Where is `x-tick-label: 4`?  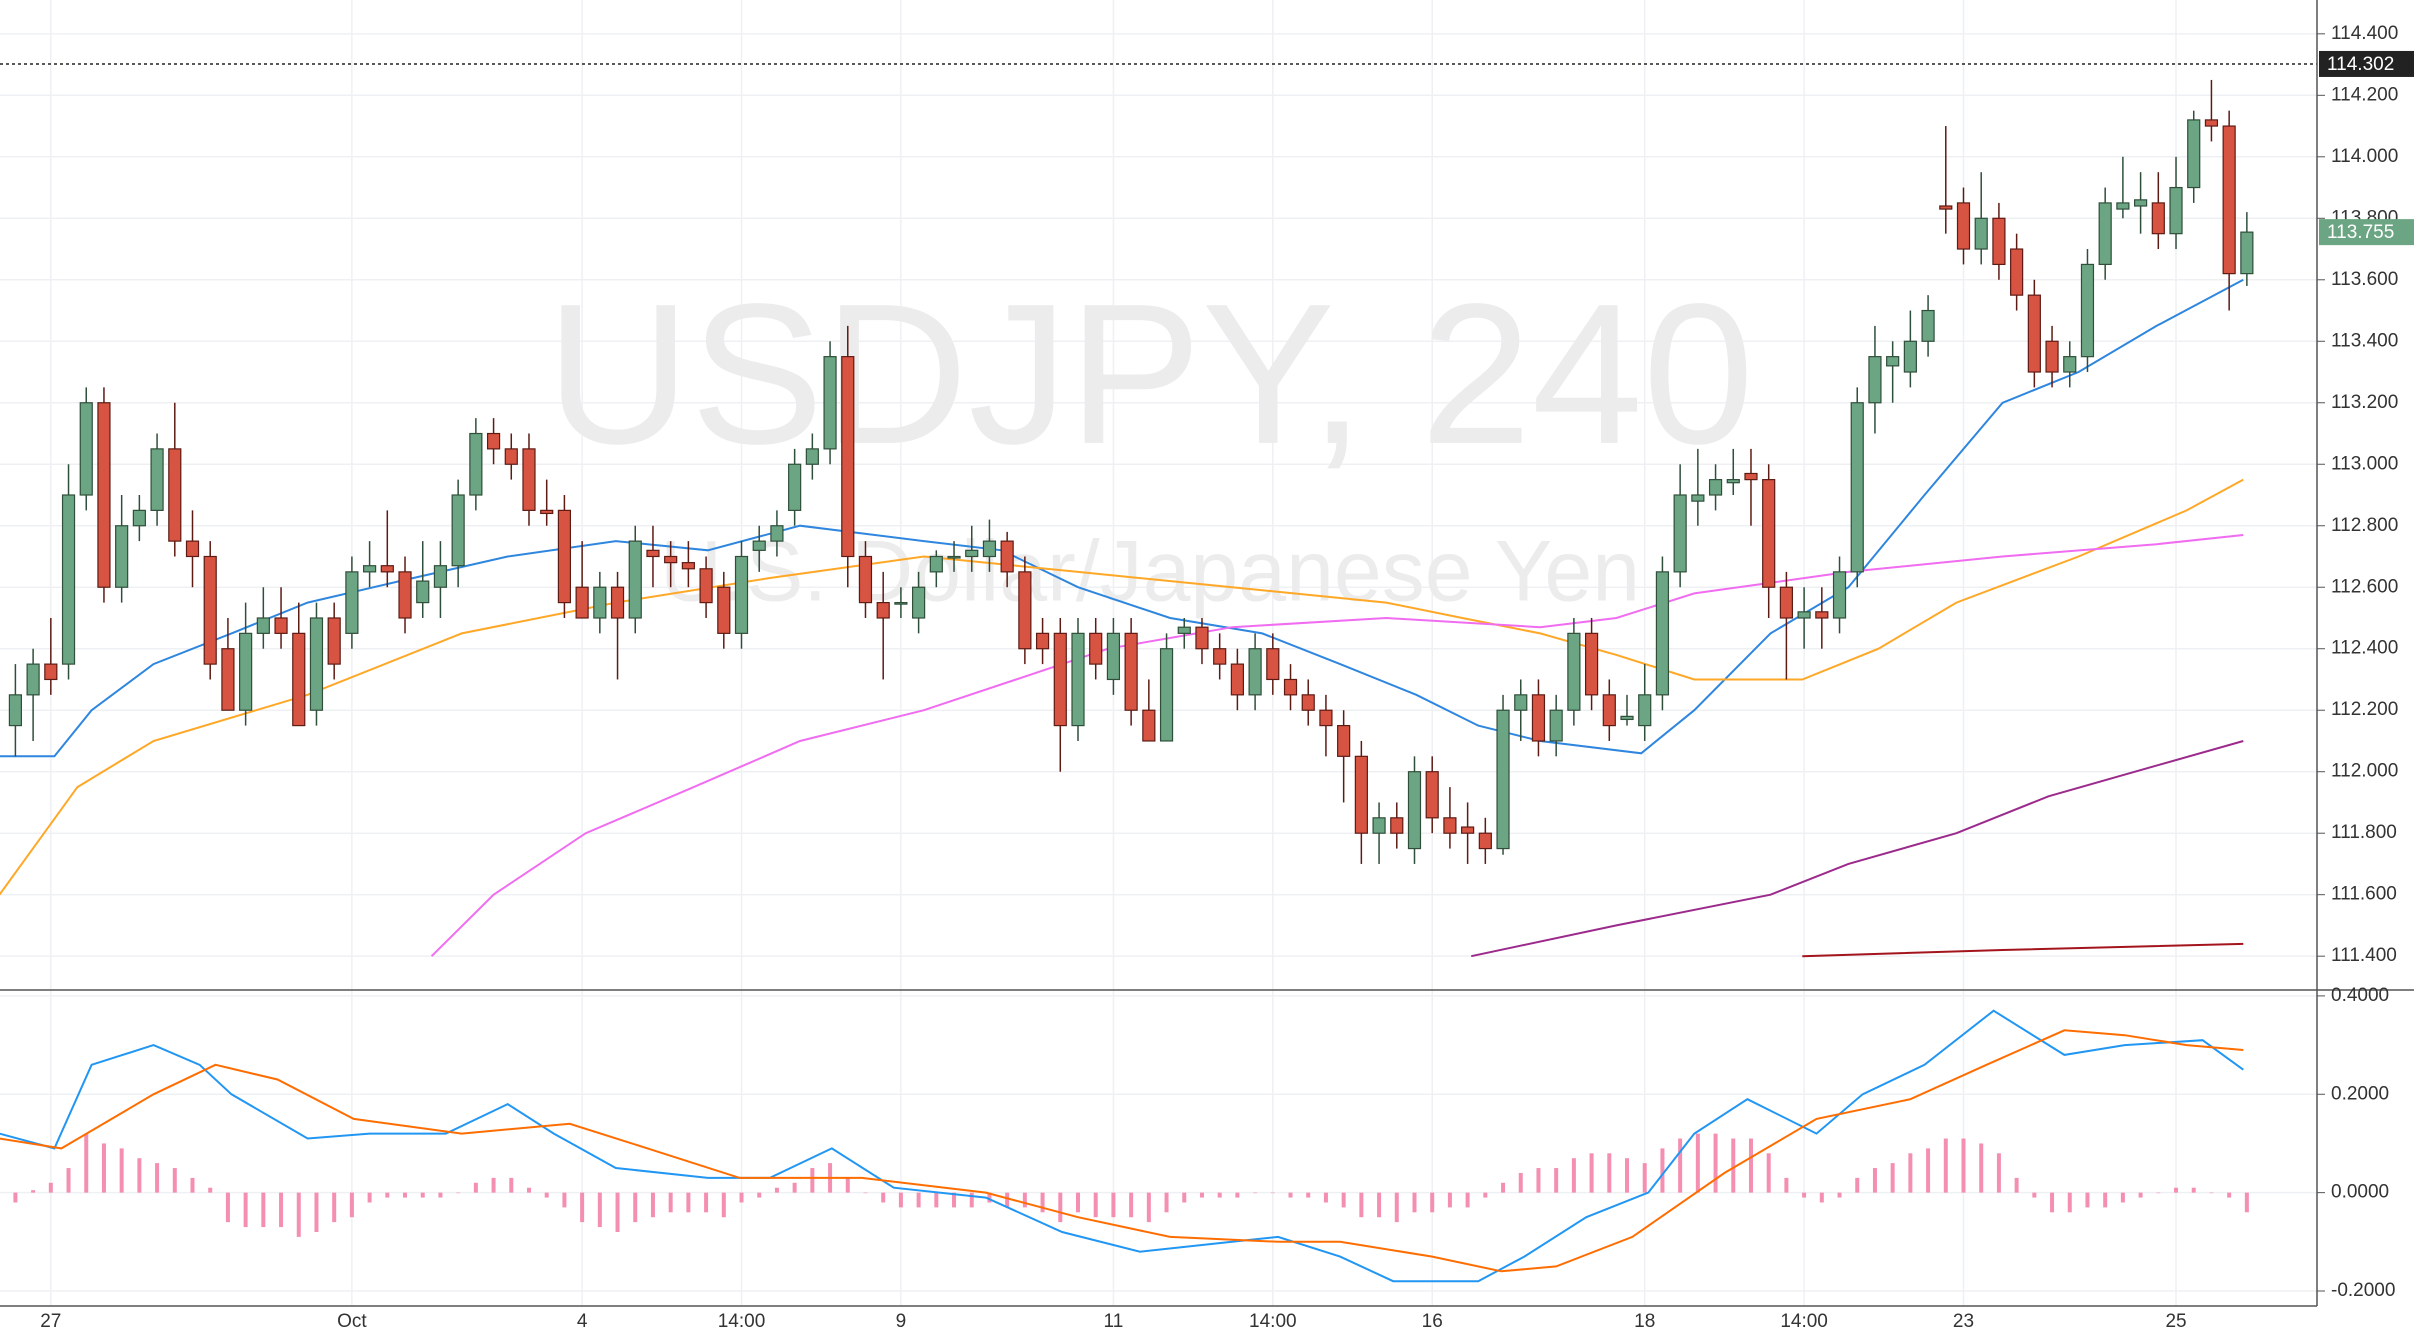 x-tick-label: 4 is located at coordinates (582, 1321).